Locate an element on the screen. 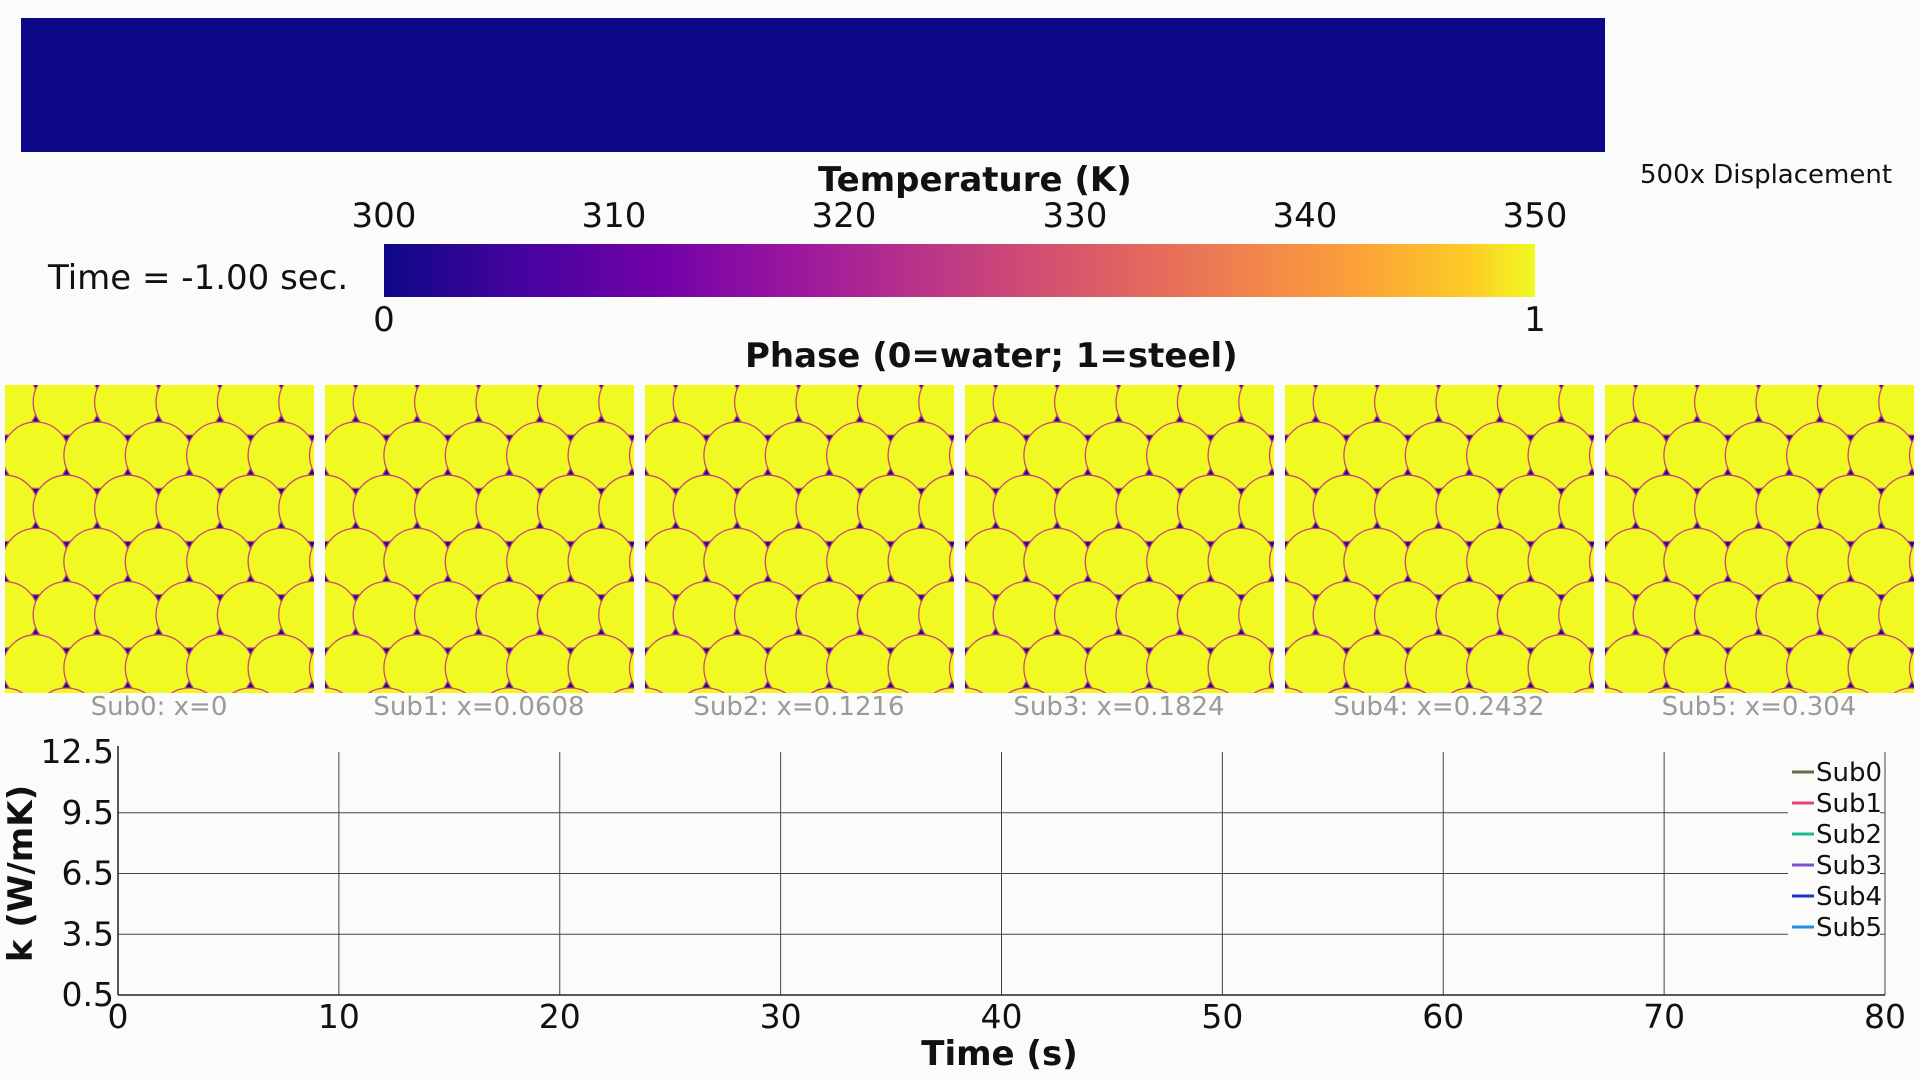  legend-entry: Sub2 is located at coordinates (1849, 835).